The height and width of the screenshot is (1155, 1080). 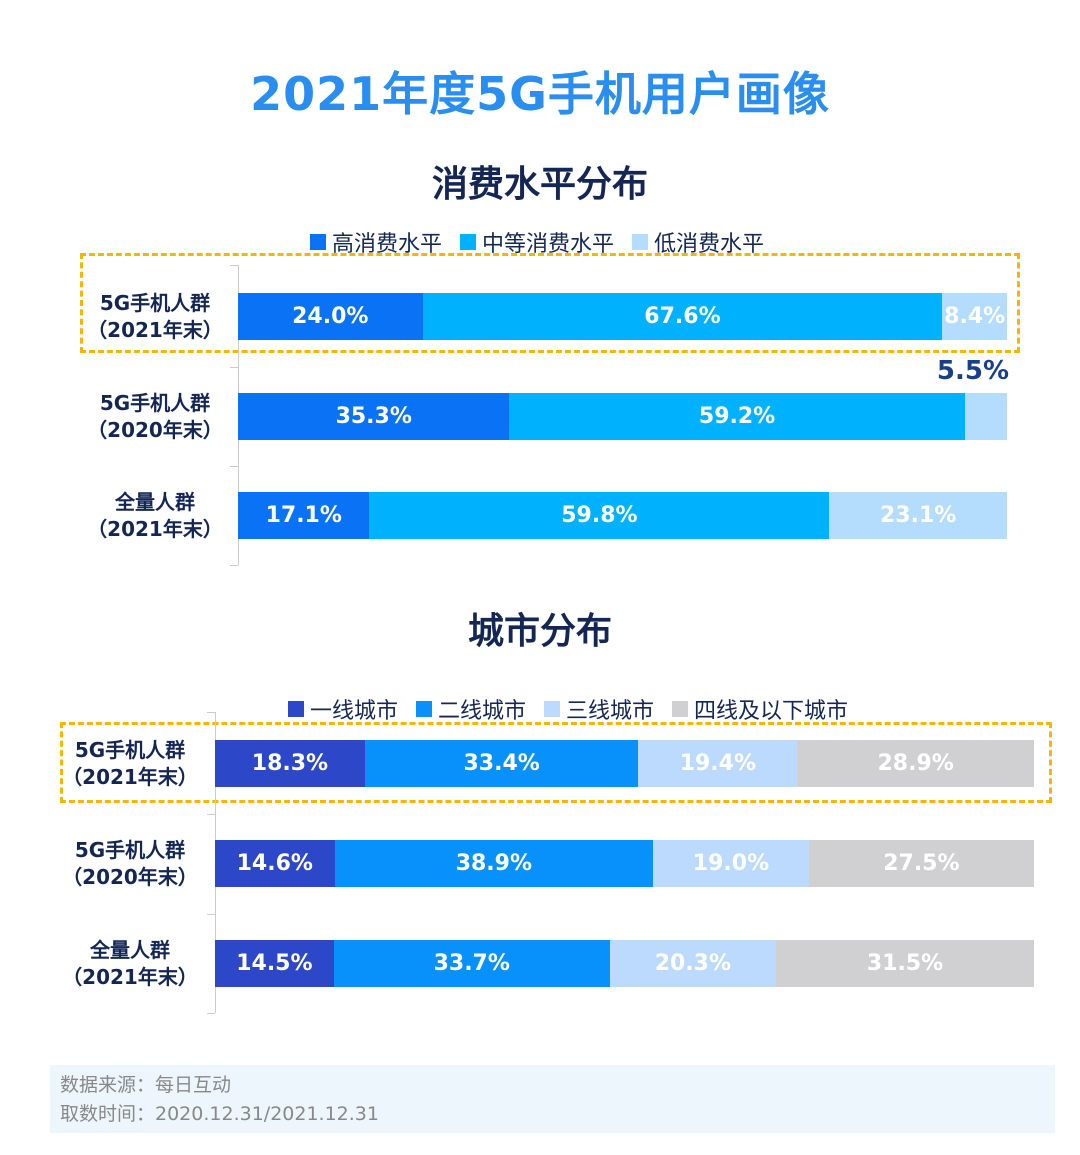 I want to click on data-label: 31.5%, so click(x=905, y=963).